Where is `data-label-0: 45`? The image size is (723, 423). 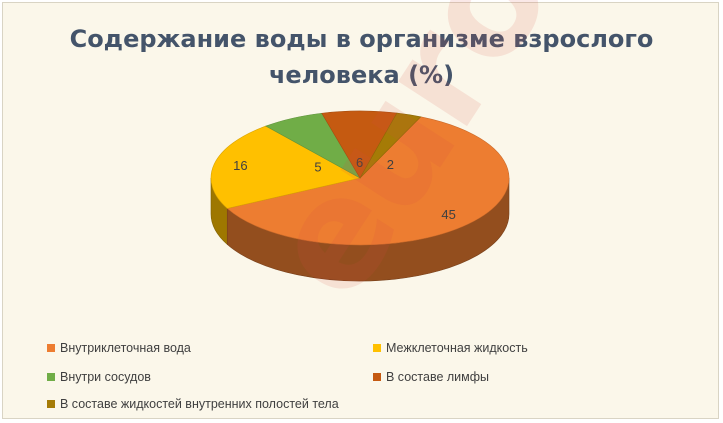 data-label-0: 45 is located at coordinates (448, 214).